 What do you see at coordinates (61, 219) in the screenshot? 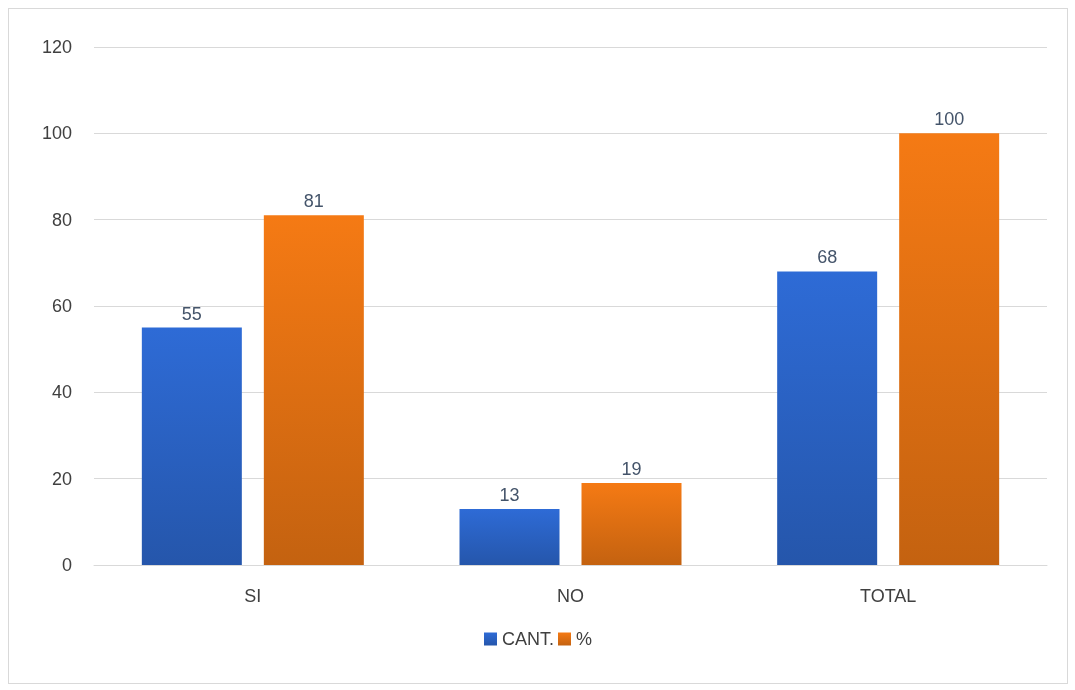
I see `y-tick-label: 80` at bounding box center [61, 219].